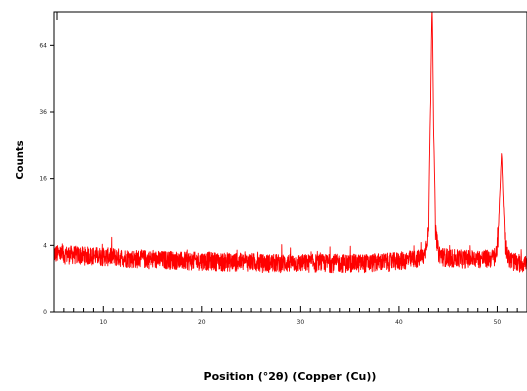  What do you see at coordinates (43, 45) in the screenshot?
I see `y-tick-label: 64` at bounding box center [43, 45].